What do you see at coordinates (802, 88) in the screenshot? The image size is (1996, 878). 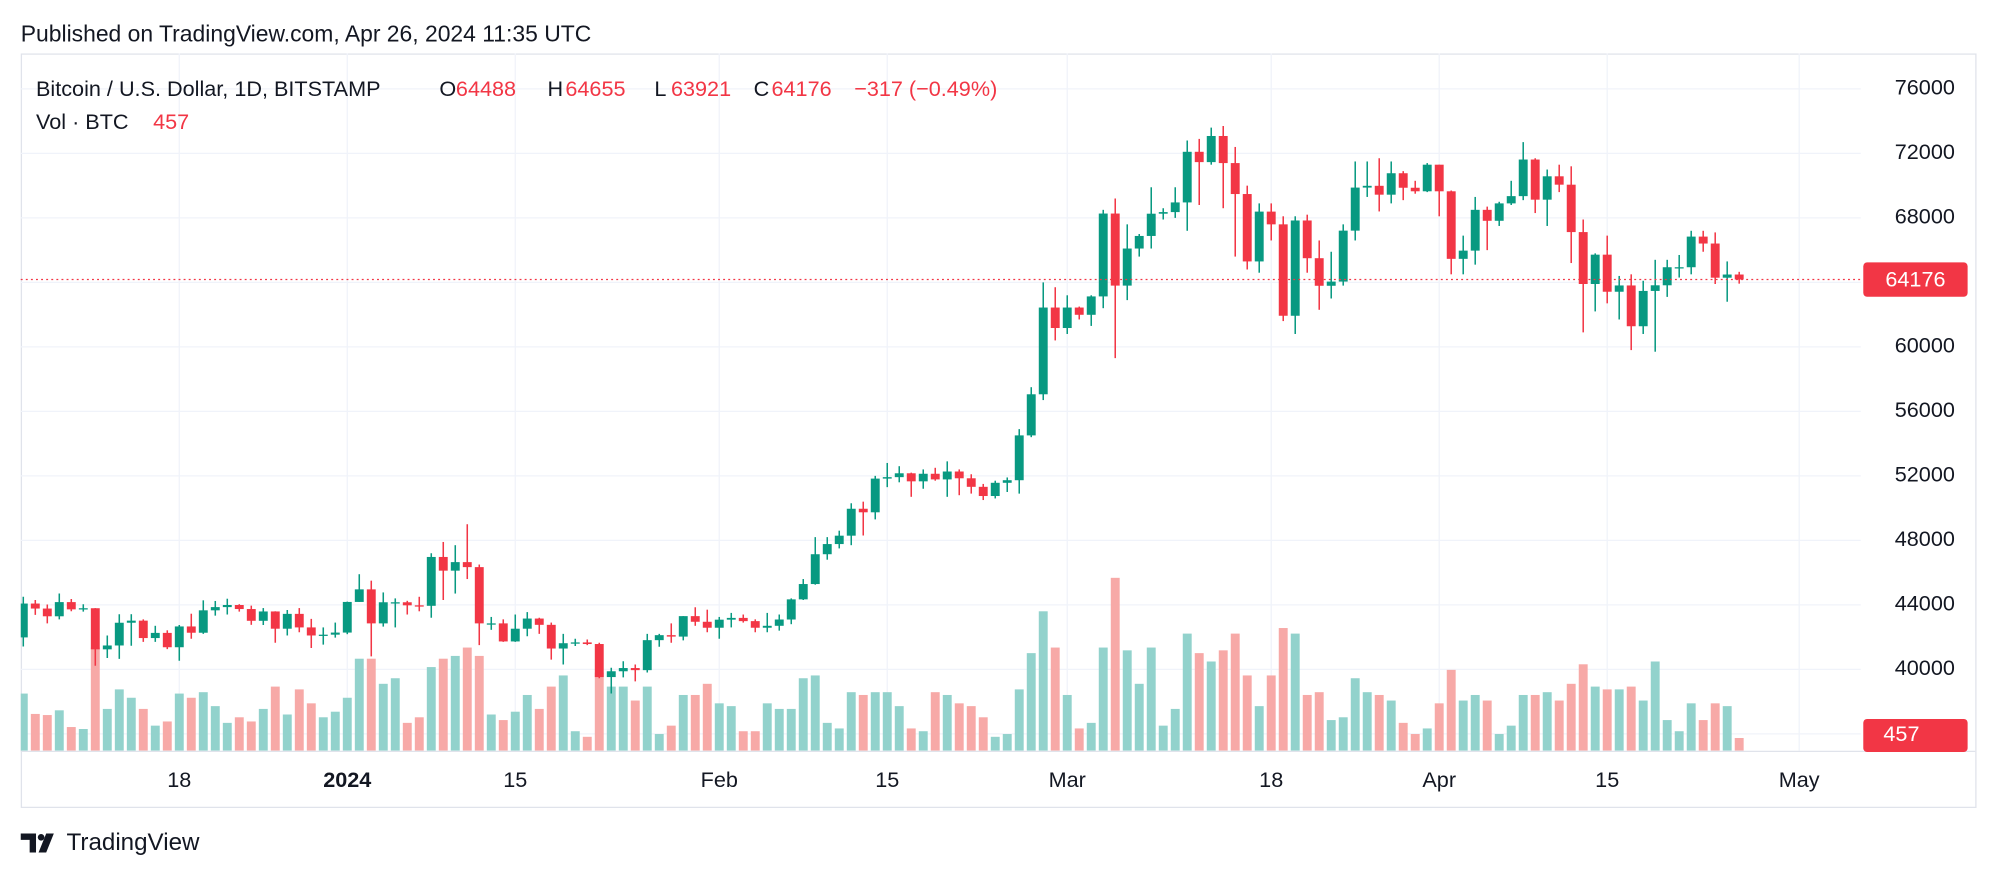 I see `close-value: 64176` at bounding box center [802, 88].